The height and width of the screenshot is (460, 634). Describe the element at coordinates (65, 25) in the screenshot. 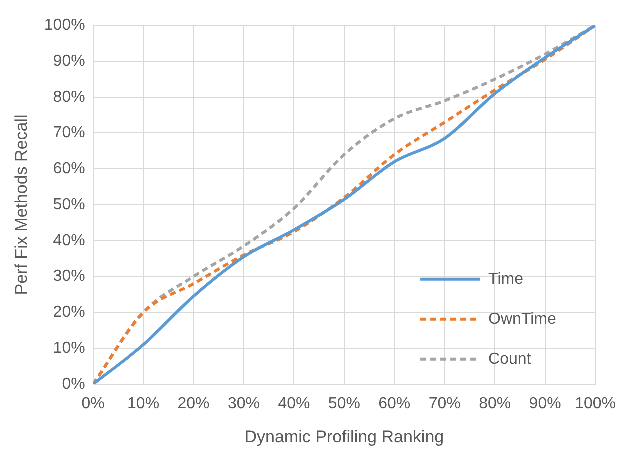

I see `y-tick-label: 100%` at that location.